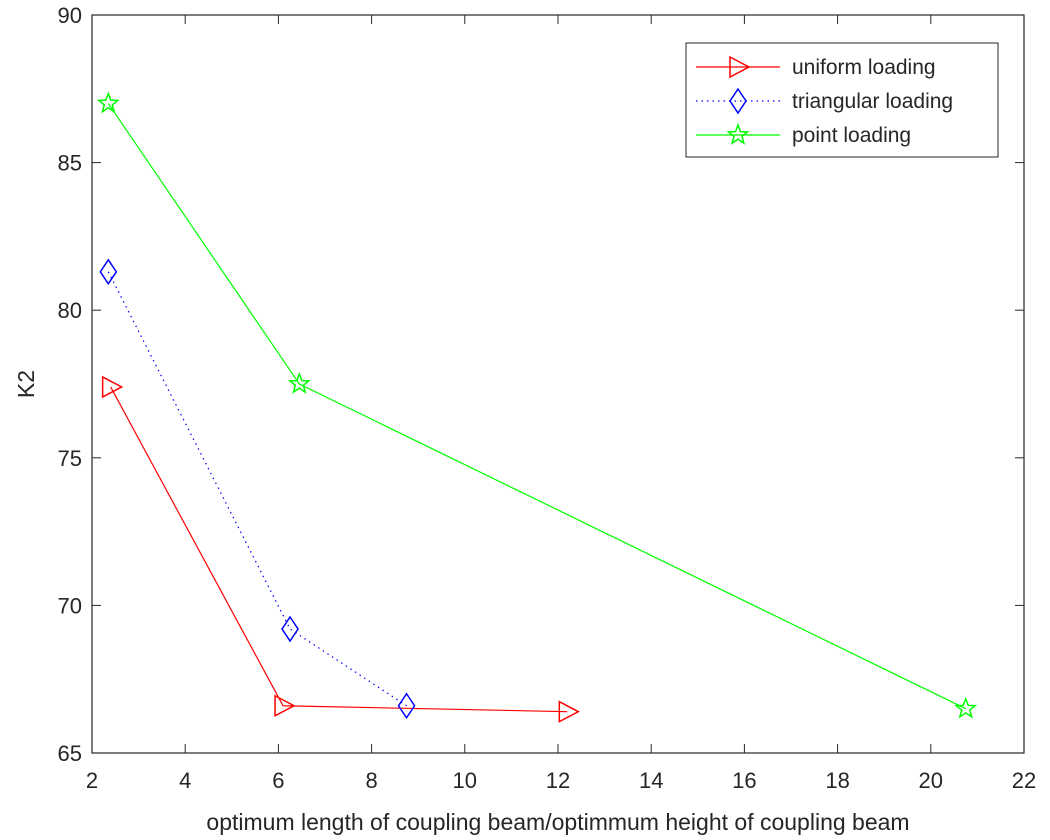 The image size is (1050, 840). I want to click on legend-label: uniform loading, so click(864, 67).